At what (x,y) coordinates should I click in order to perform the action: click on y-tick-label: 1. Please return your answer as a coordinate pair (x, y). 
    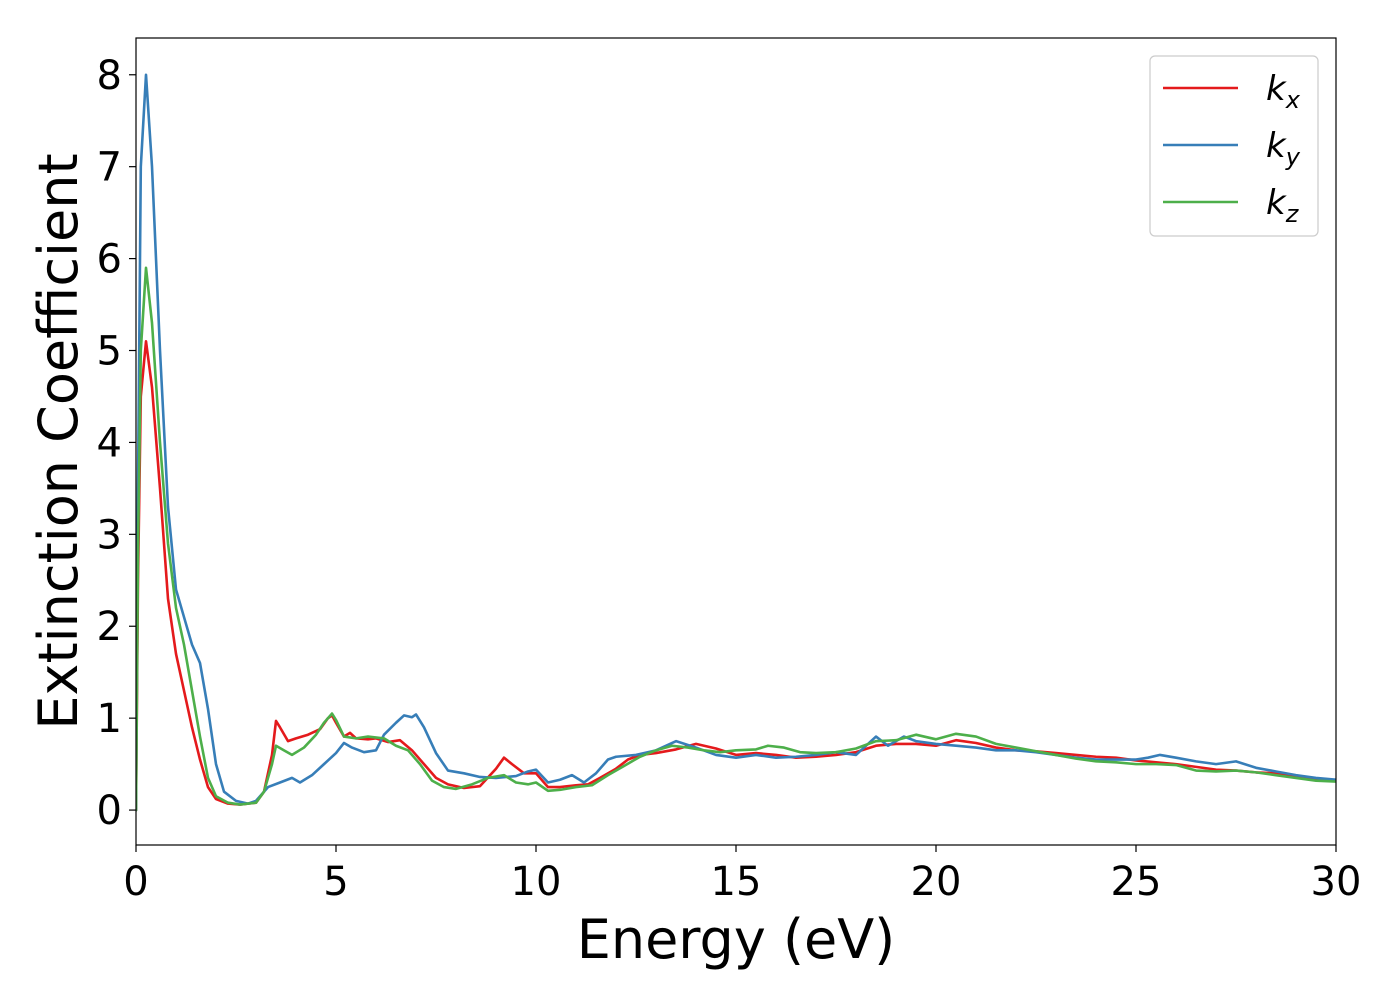
    Looking at the image, I should click on (109, 719).